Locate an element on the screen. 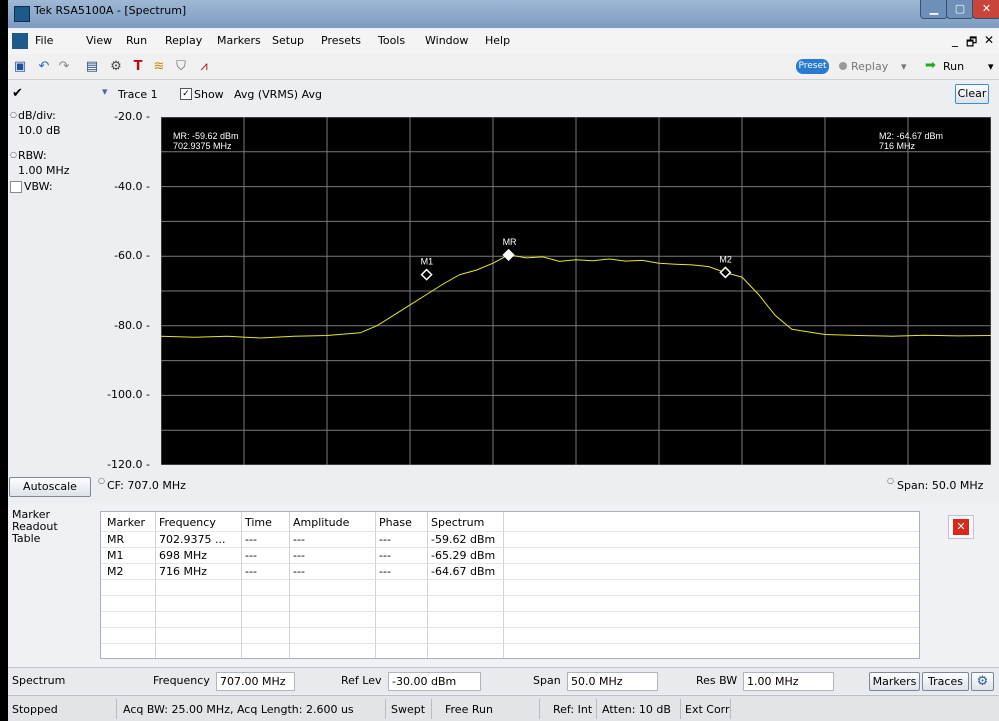  mdi-restore-icon: 🗗 is located at coordinates (972, 42).